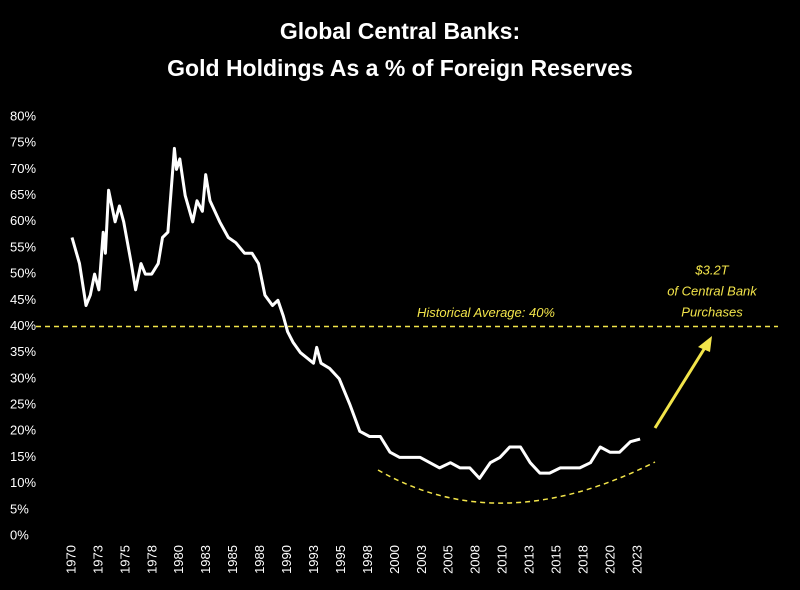 This screenshot has width=800, height=590. Describe the element at coordinates (421, 559) in the screenshot. I see `x-tick-label: 2003` at that location.